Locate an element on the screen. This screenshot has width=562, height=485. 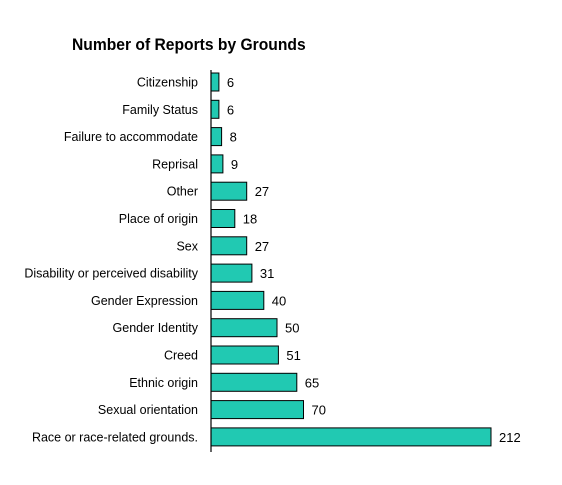
value-label-gender-identity: 50 is located at coordinates (292, 328).